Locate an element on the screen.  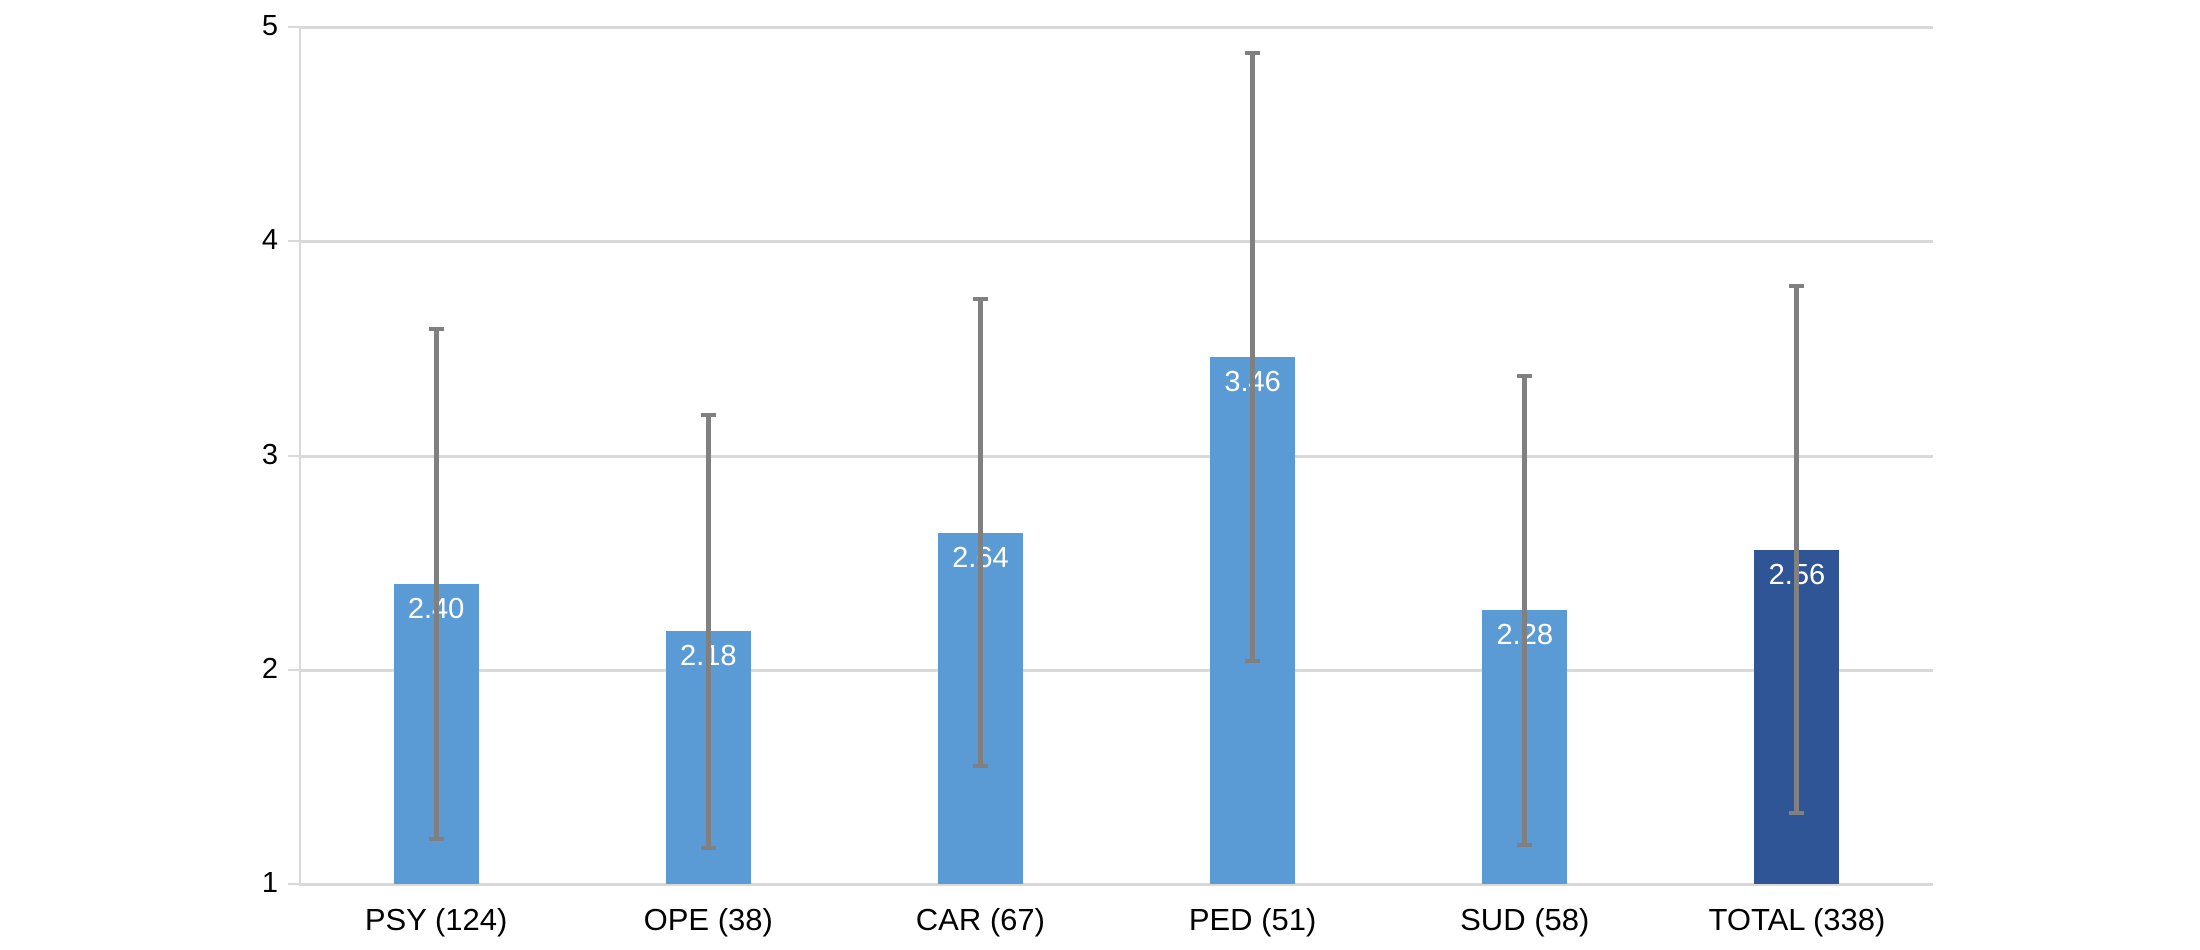
y-axis-tick-label: 1 is located at coordinates (269, 883).